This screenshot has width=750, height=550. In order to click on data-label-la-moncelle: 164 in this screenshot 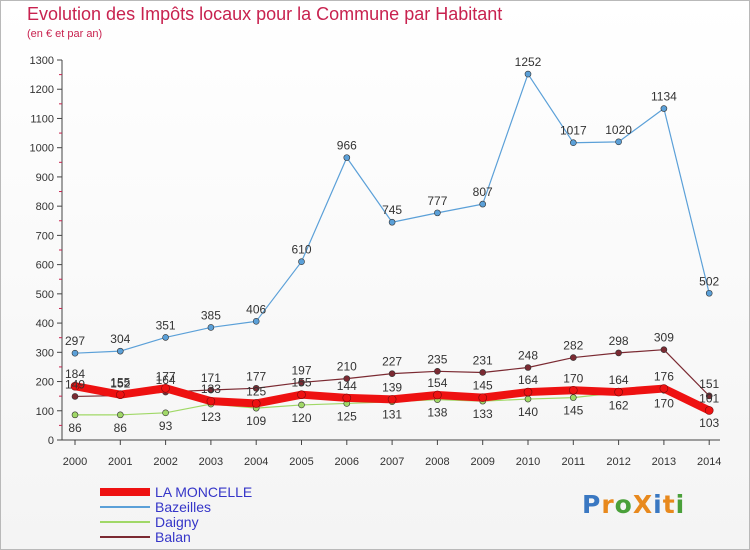, I will do `click(528, 380)`.